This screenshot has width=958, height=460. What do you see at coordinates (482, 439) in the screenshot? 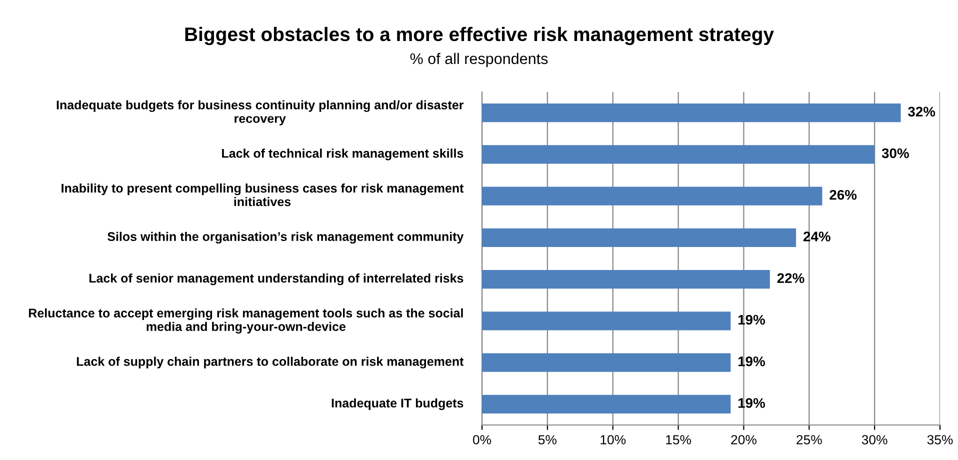
I see `x-tick-label: 0%` at bounding box center [482, 439].